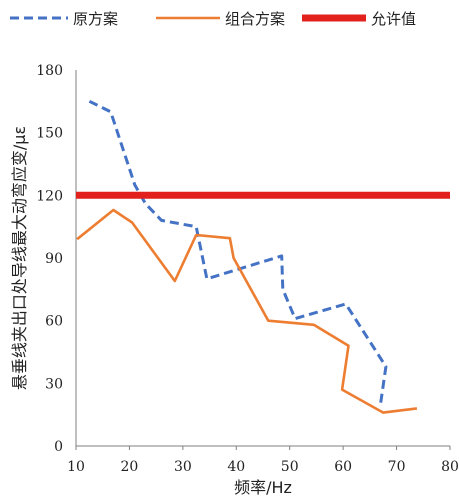 The width and height of the screenshot is (459, 503). Describe the element at coordinates (54, 384) in the screenshot. I see `y-tick-label: 30` at that location.